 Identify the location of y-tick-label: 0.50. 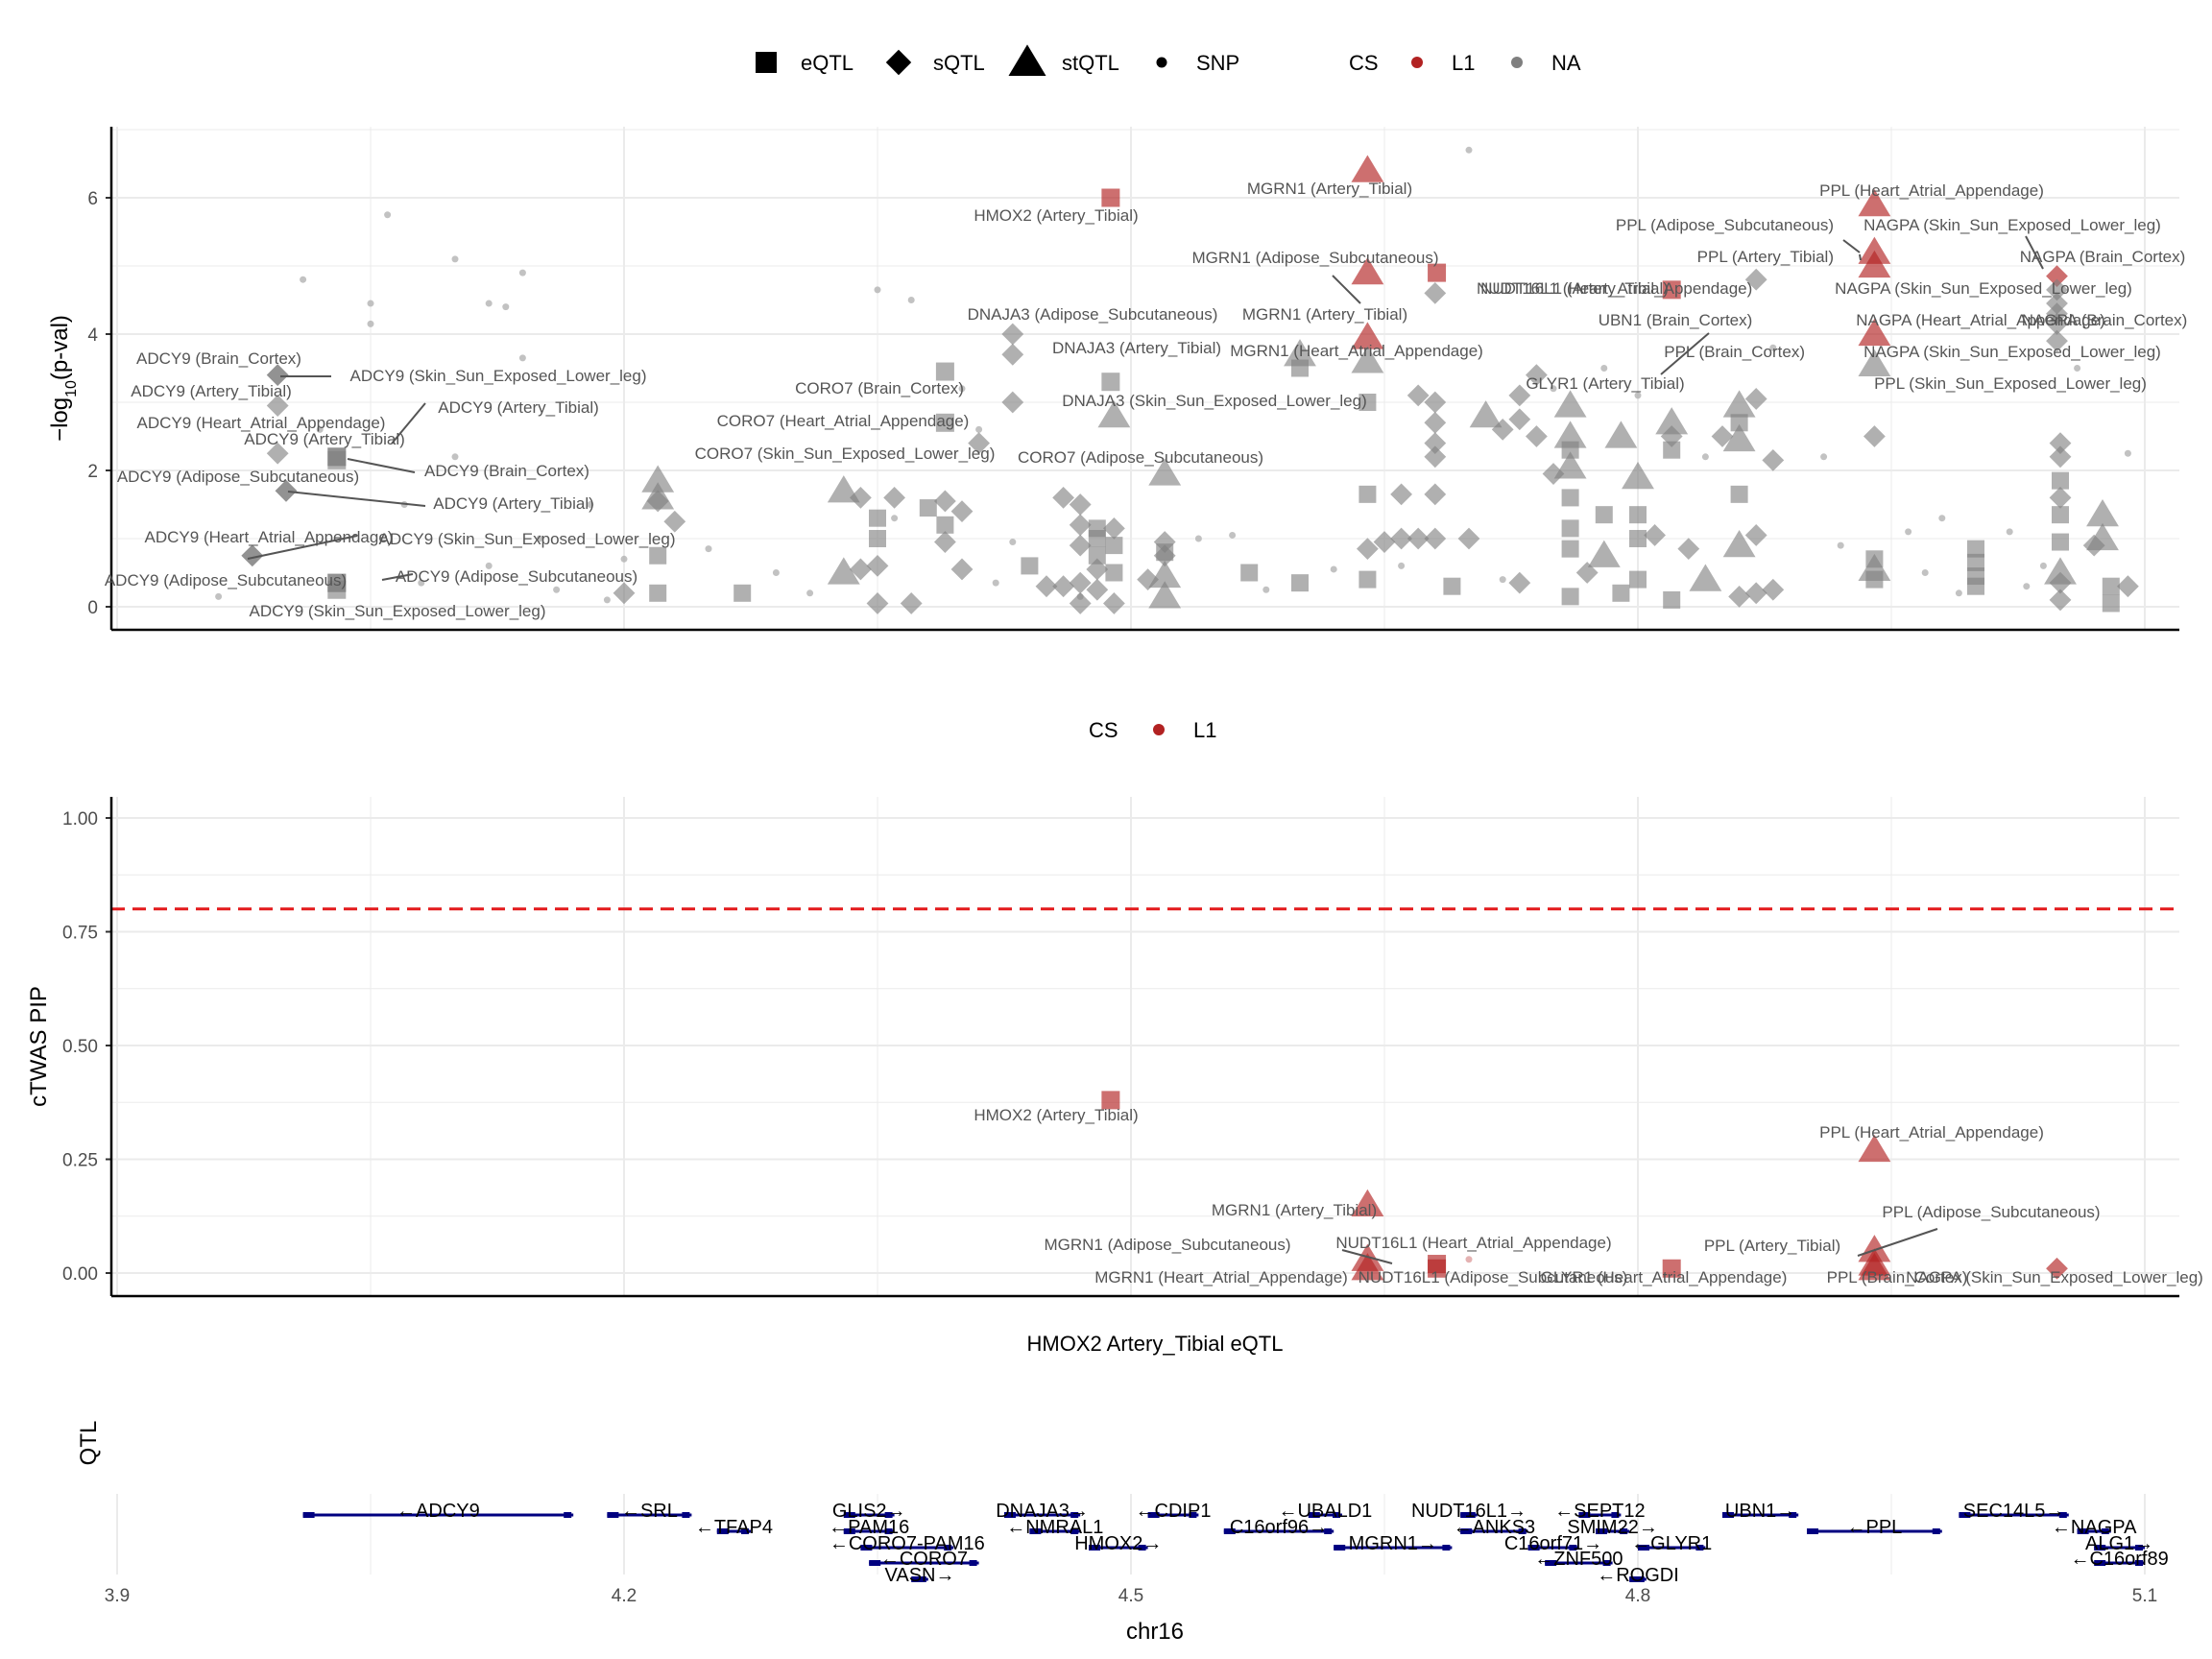
(80, 1047).